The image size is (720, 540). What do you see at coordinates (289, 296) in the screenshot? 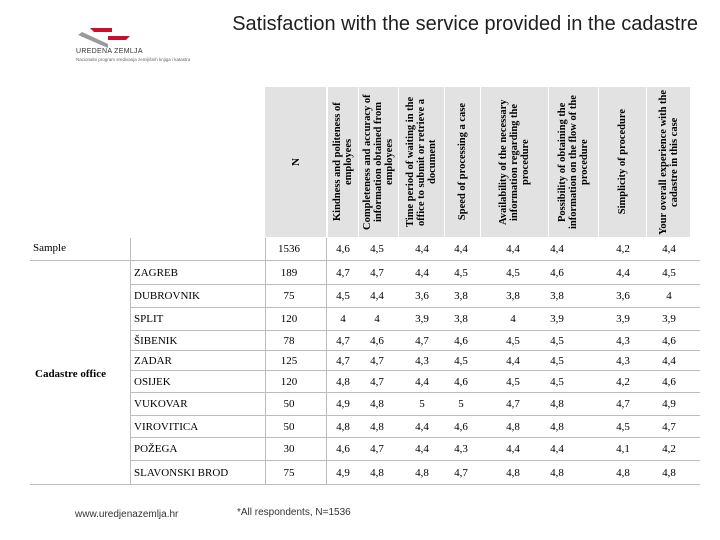
I see `office-n: 75` at bounding box center [289, 296].